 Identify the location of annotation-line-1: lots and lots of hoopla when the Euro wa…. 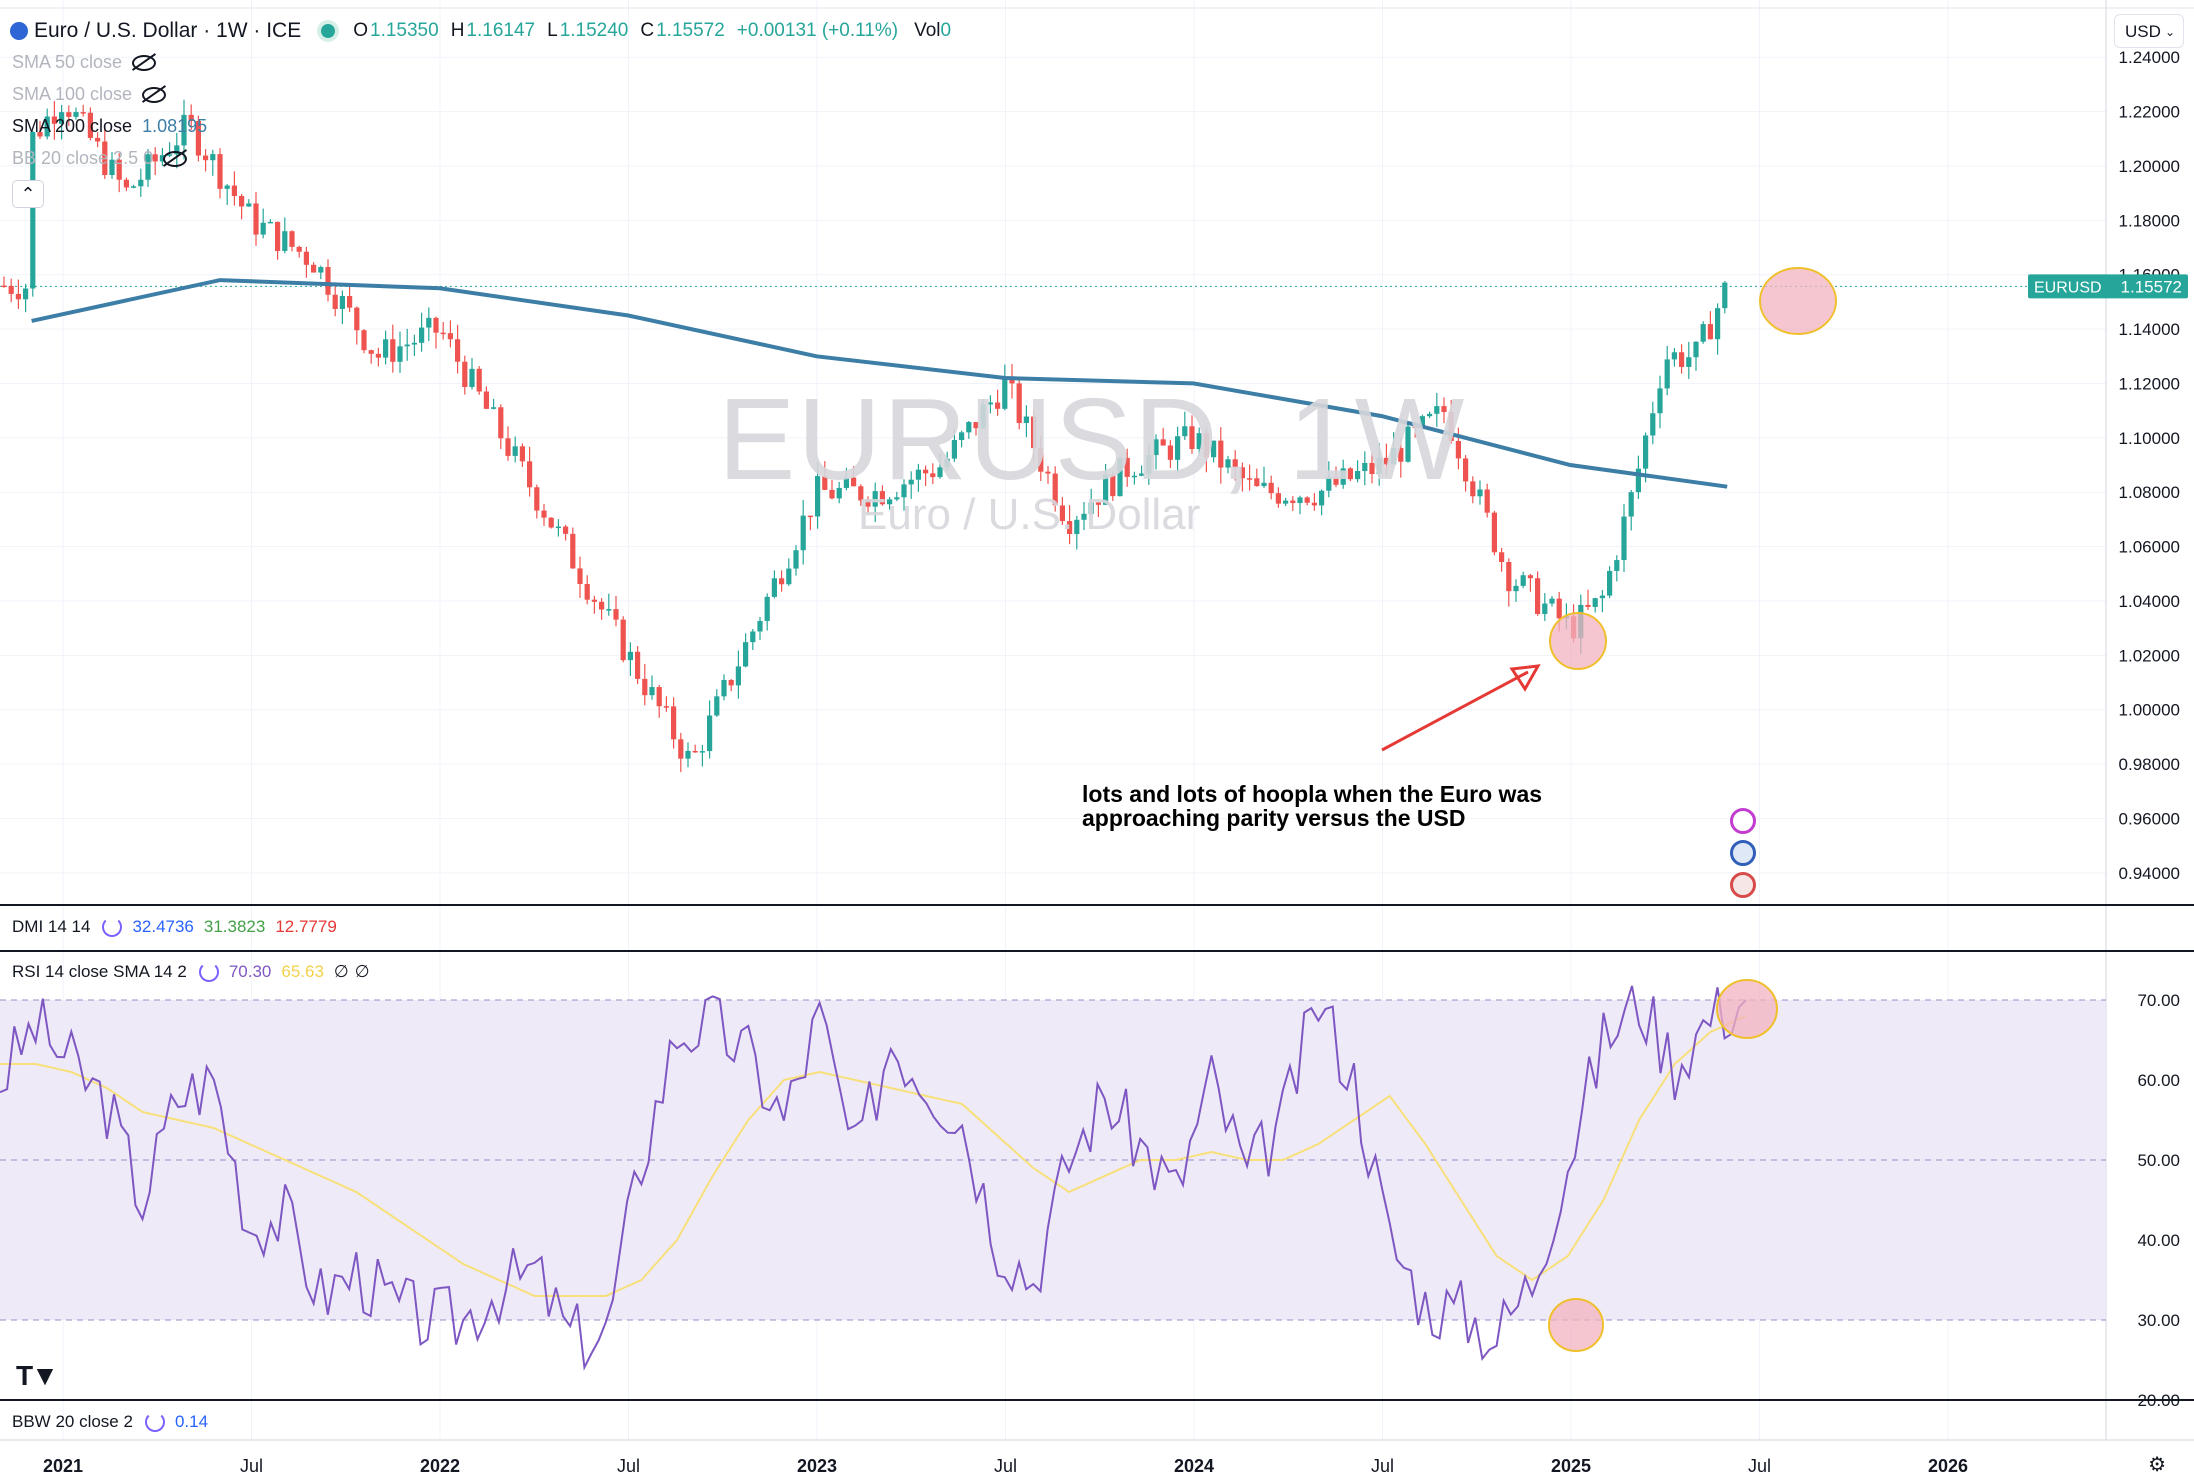
(1312, 794).